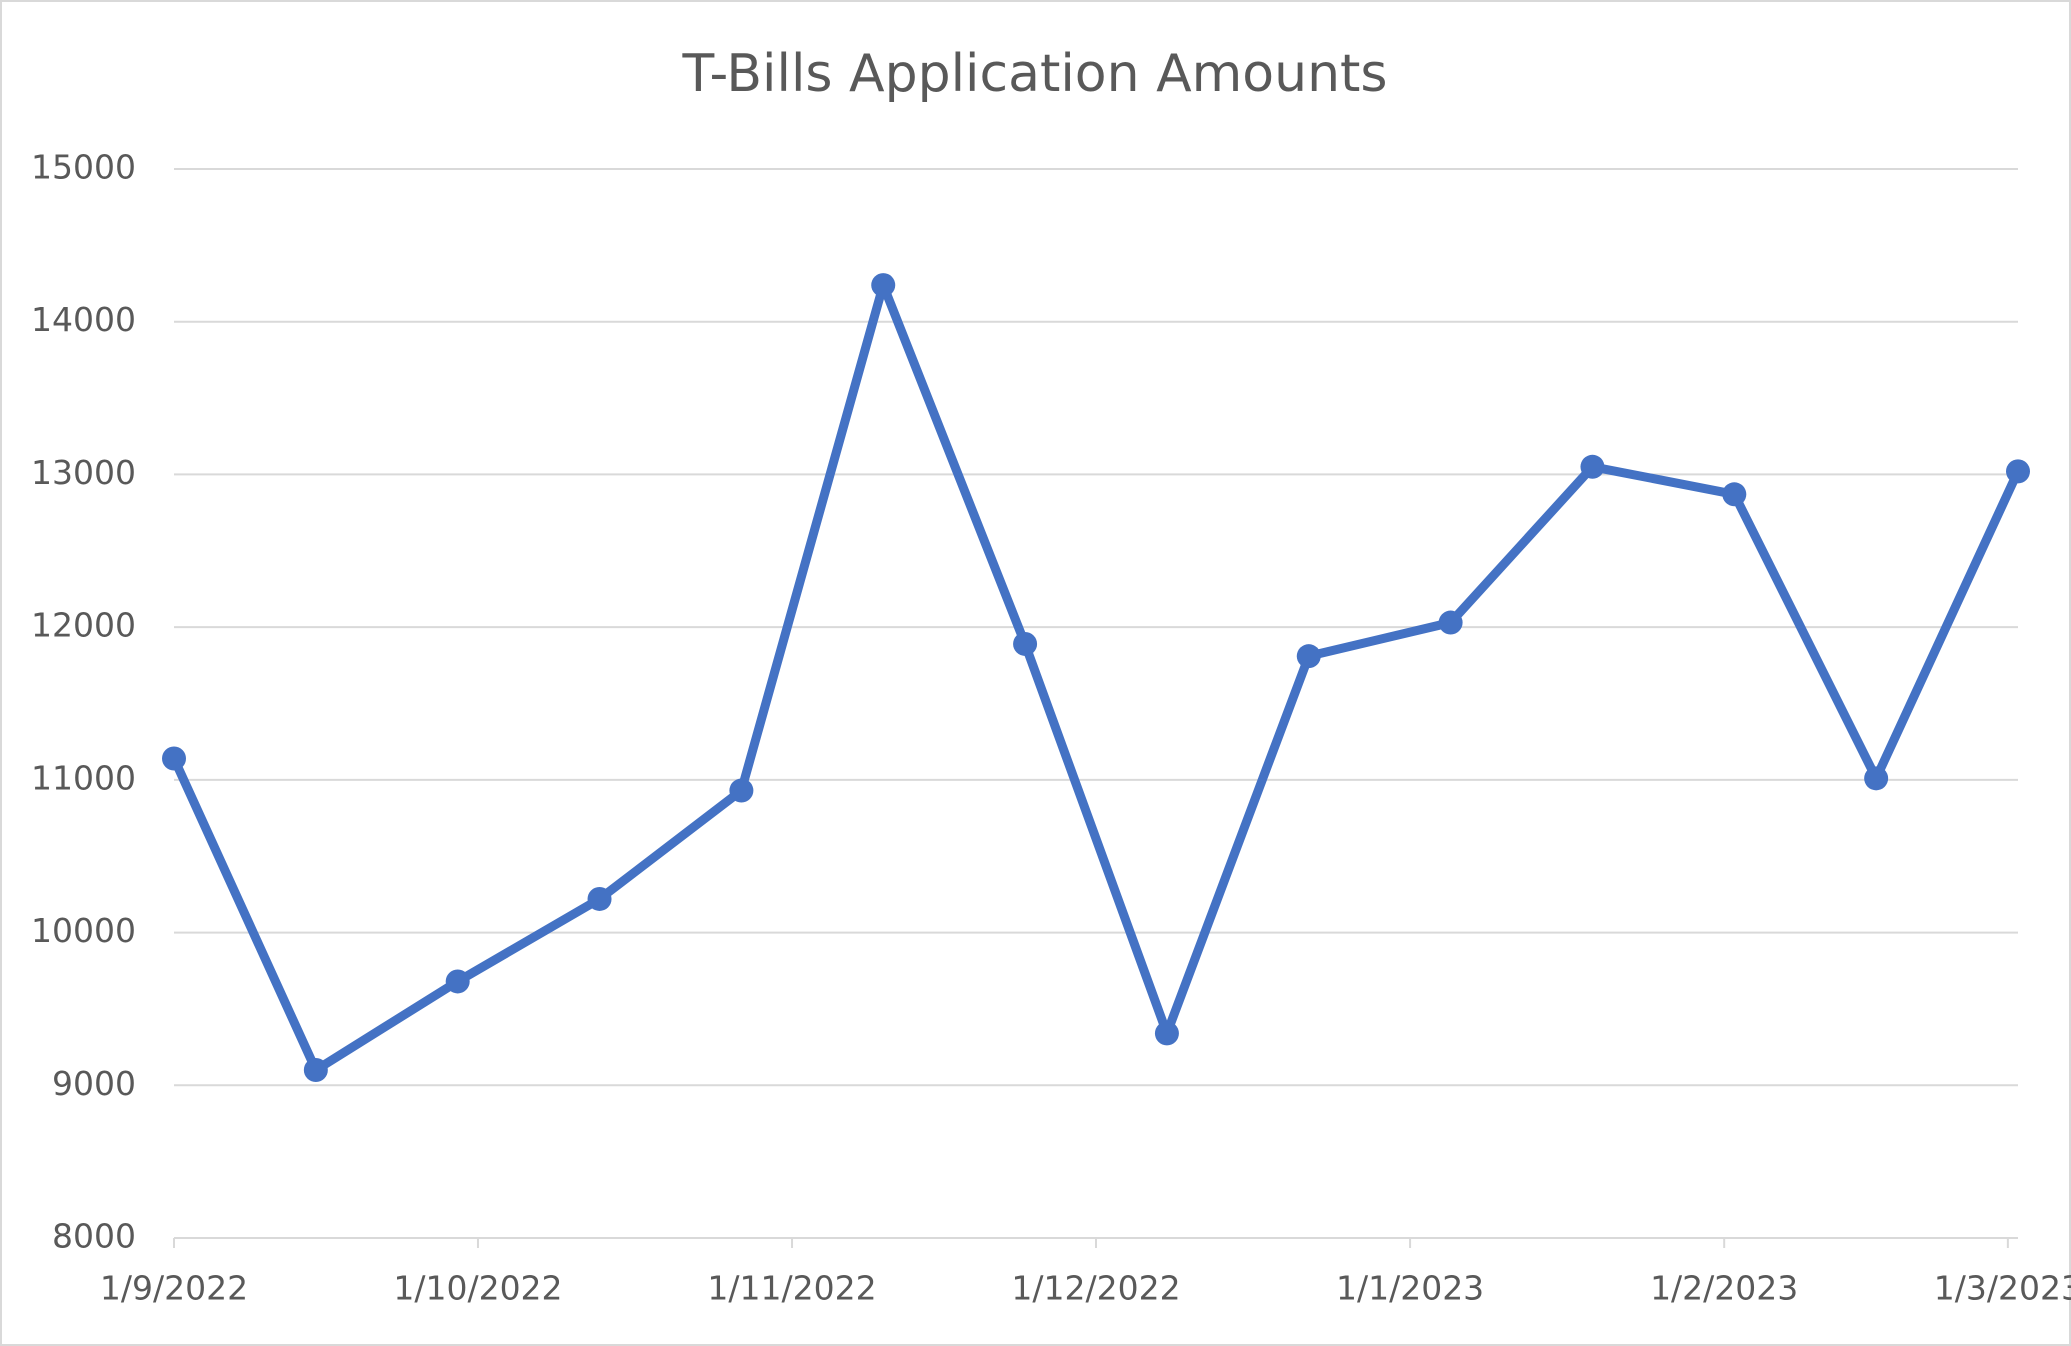 This screenshot has height=1346, width=2071. What do you see at coordinates (94, 1083) in the screenshot?
I see `y-tick-label: 9000` at bounding box center [94, 1083].